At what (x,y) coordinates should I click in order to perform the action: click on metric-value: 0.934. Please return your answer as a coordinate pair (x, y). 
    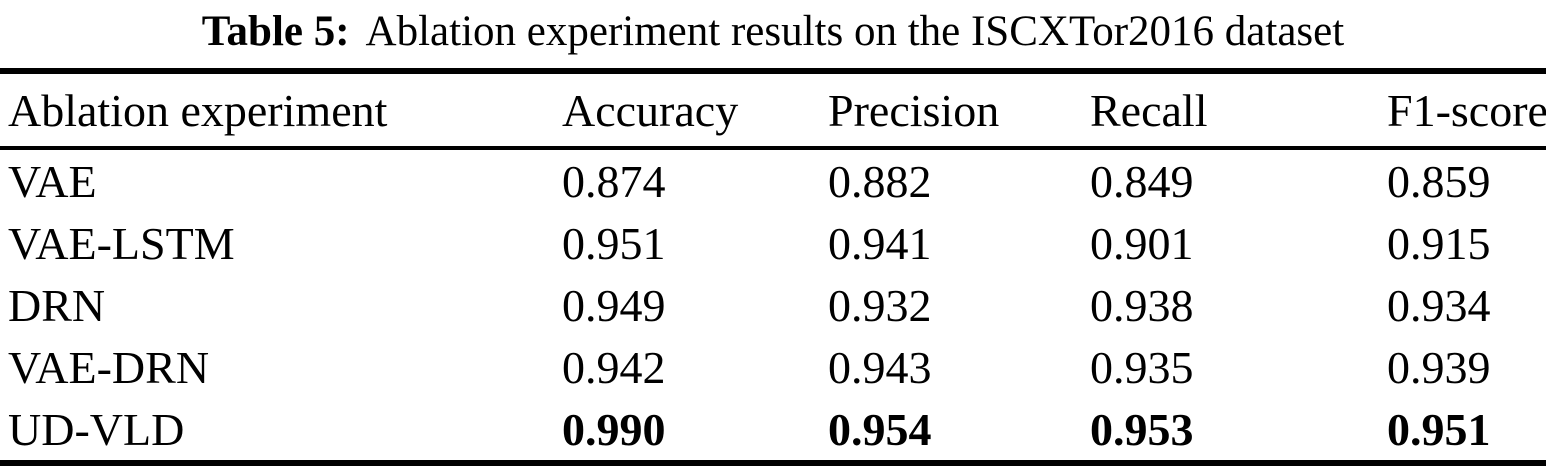
    Looking at the image, I should click on (1439, 305).